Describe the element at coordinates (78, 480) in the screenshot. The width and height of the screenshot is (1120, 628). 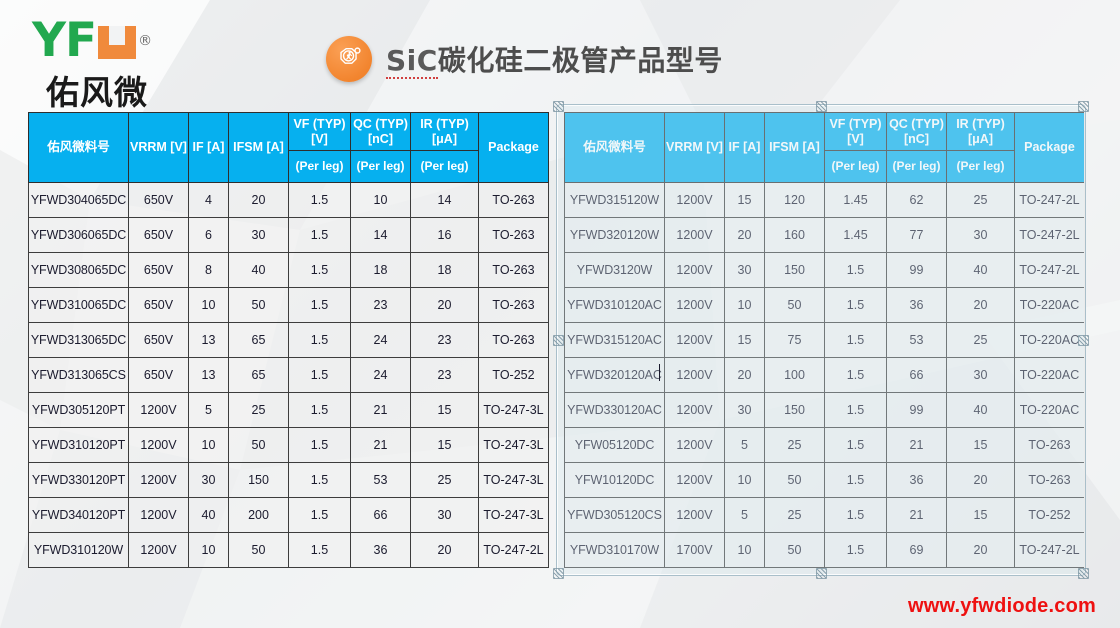
I see `cell-part: YFWD330120PT` at that location.